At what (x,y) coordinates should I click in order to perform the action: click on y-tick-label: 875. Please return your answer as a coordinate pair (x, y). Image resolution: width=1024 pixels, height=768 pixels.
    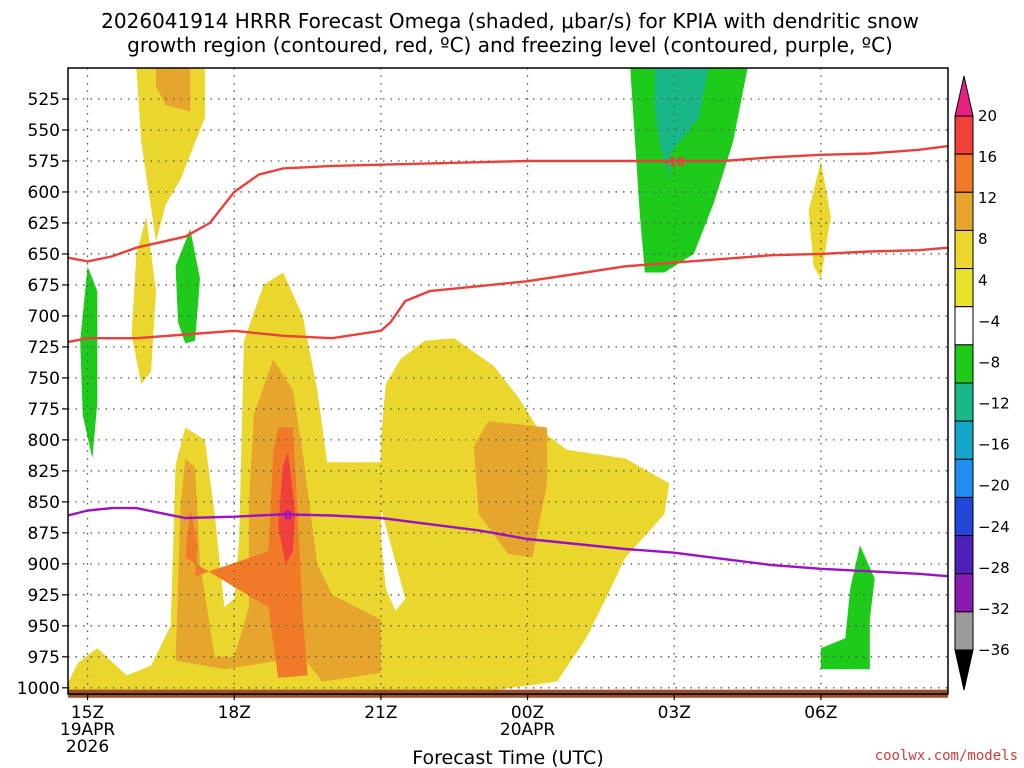
    Looking at the image, I should click on (44, 534).